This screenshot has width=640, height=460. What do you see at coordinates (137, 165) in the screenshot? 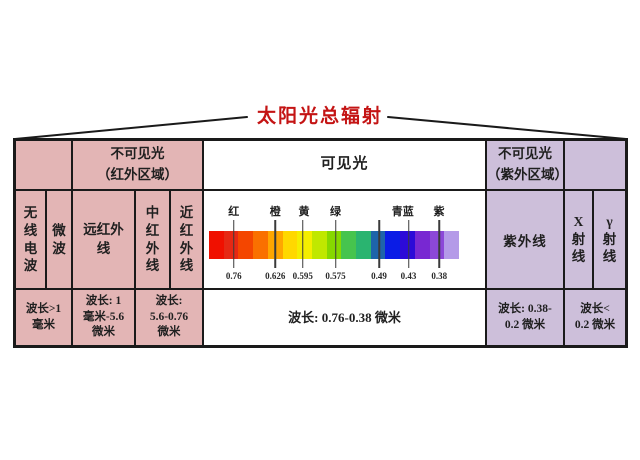
I see `header-infrared-region: 不可见光 （红外区域）` at bounding box center [137, 165].